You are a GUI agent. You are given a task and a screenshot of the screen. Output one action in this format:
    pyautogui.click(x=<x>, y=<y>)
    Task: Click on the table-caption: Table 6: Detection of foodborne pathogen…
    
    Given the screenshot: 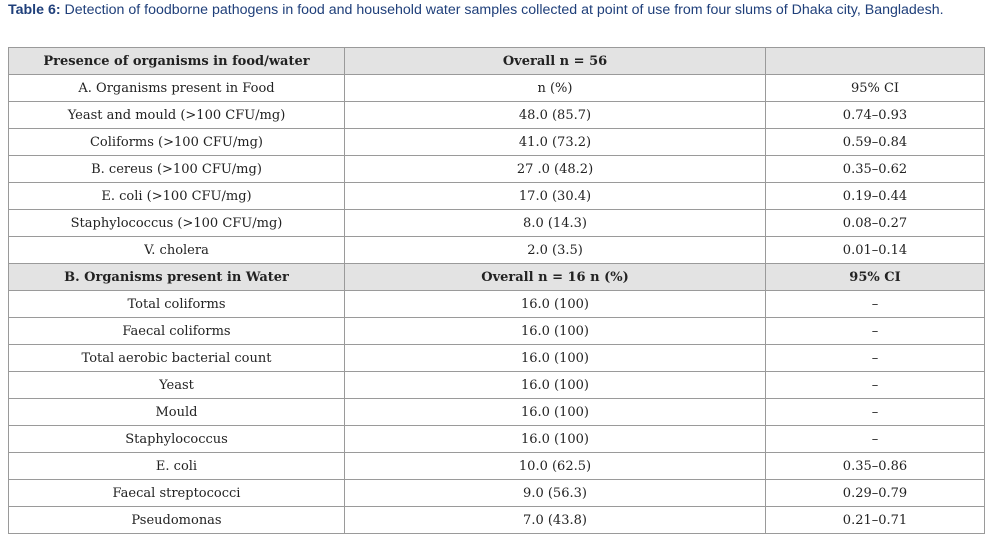 What is the action you would take?
    pyautogui.click(x=496, y=10)
    